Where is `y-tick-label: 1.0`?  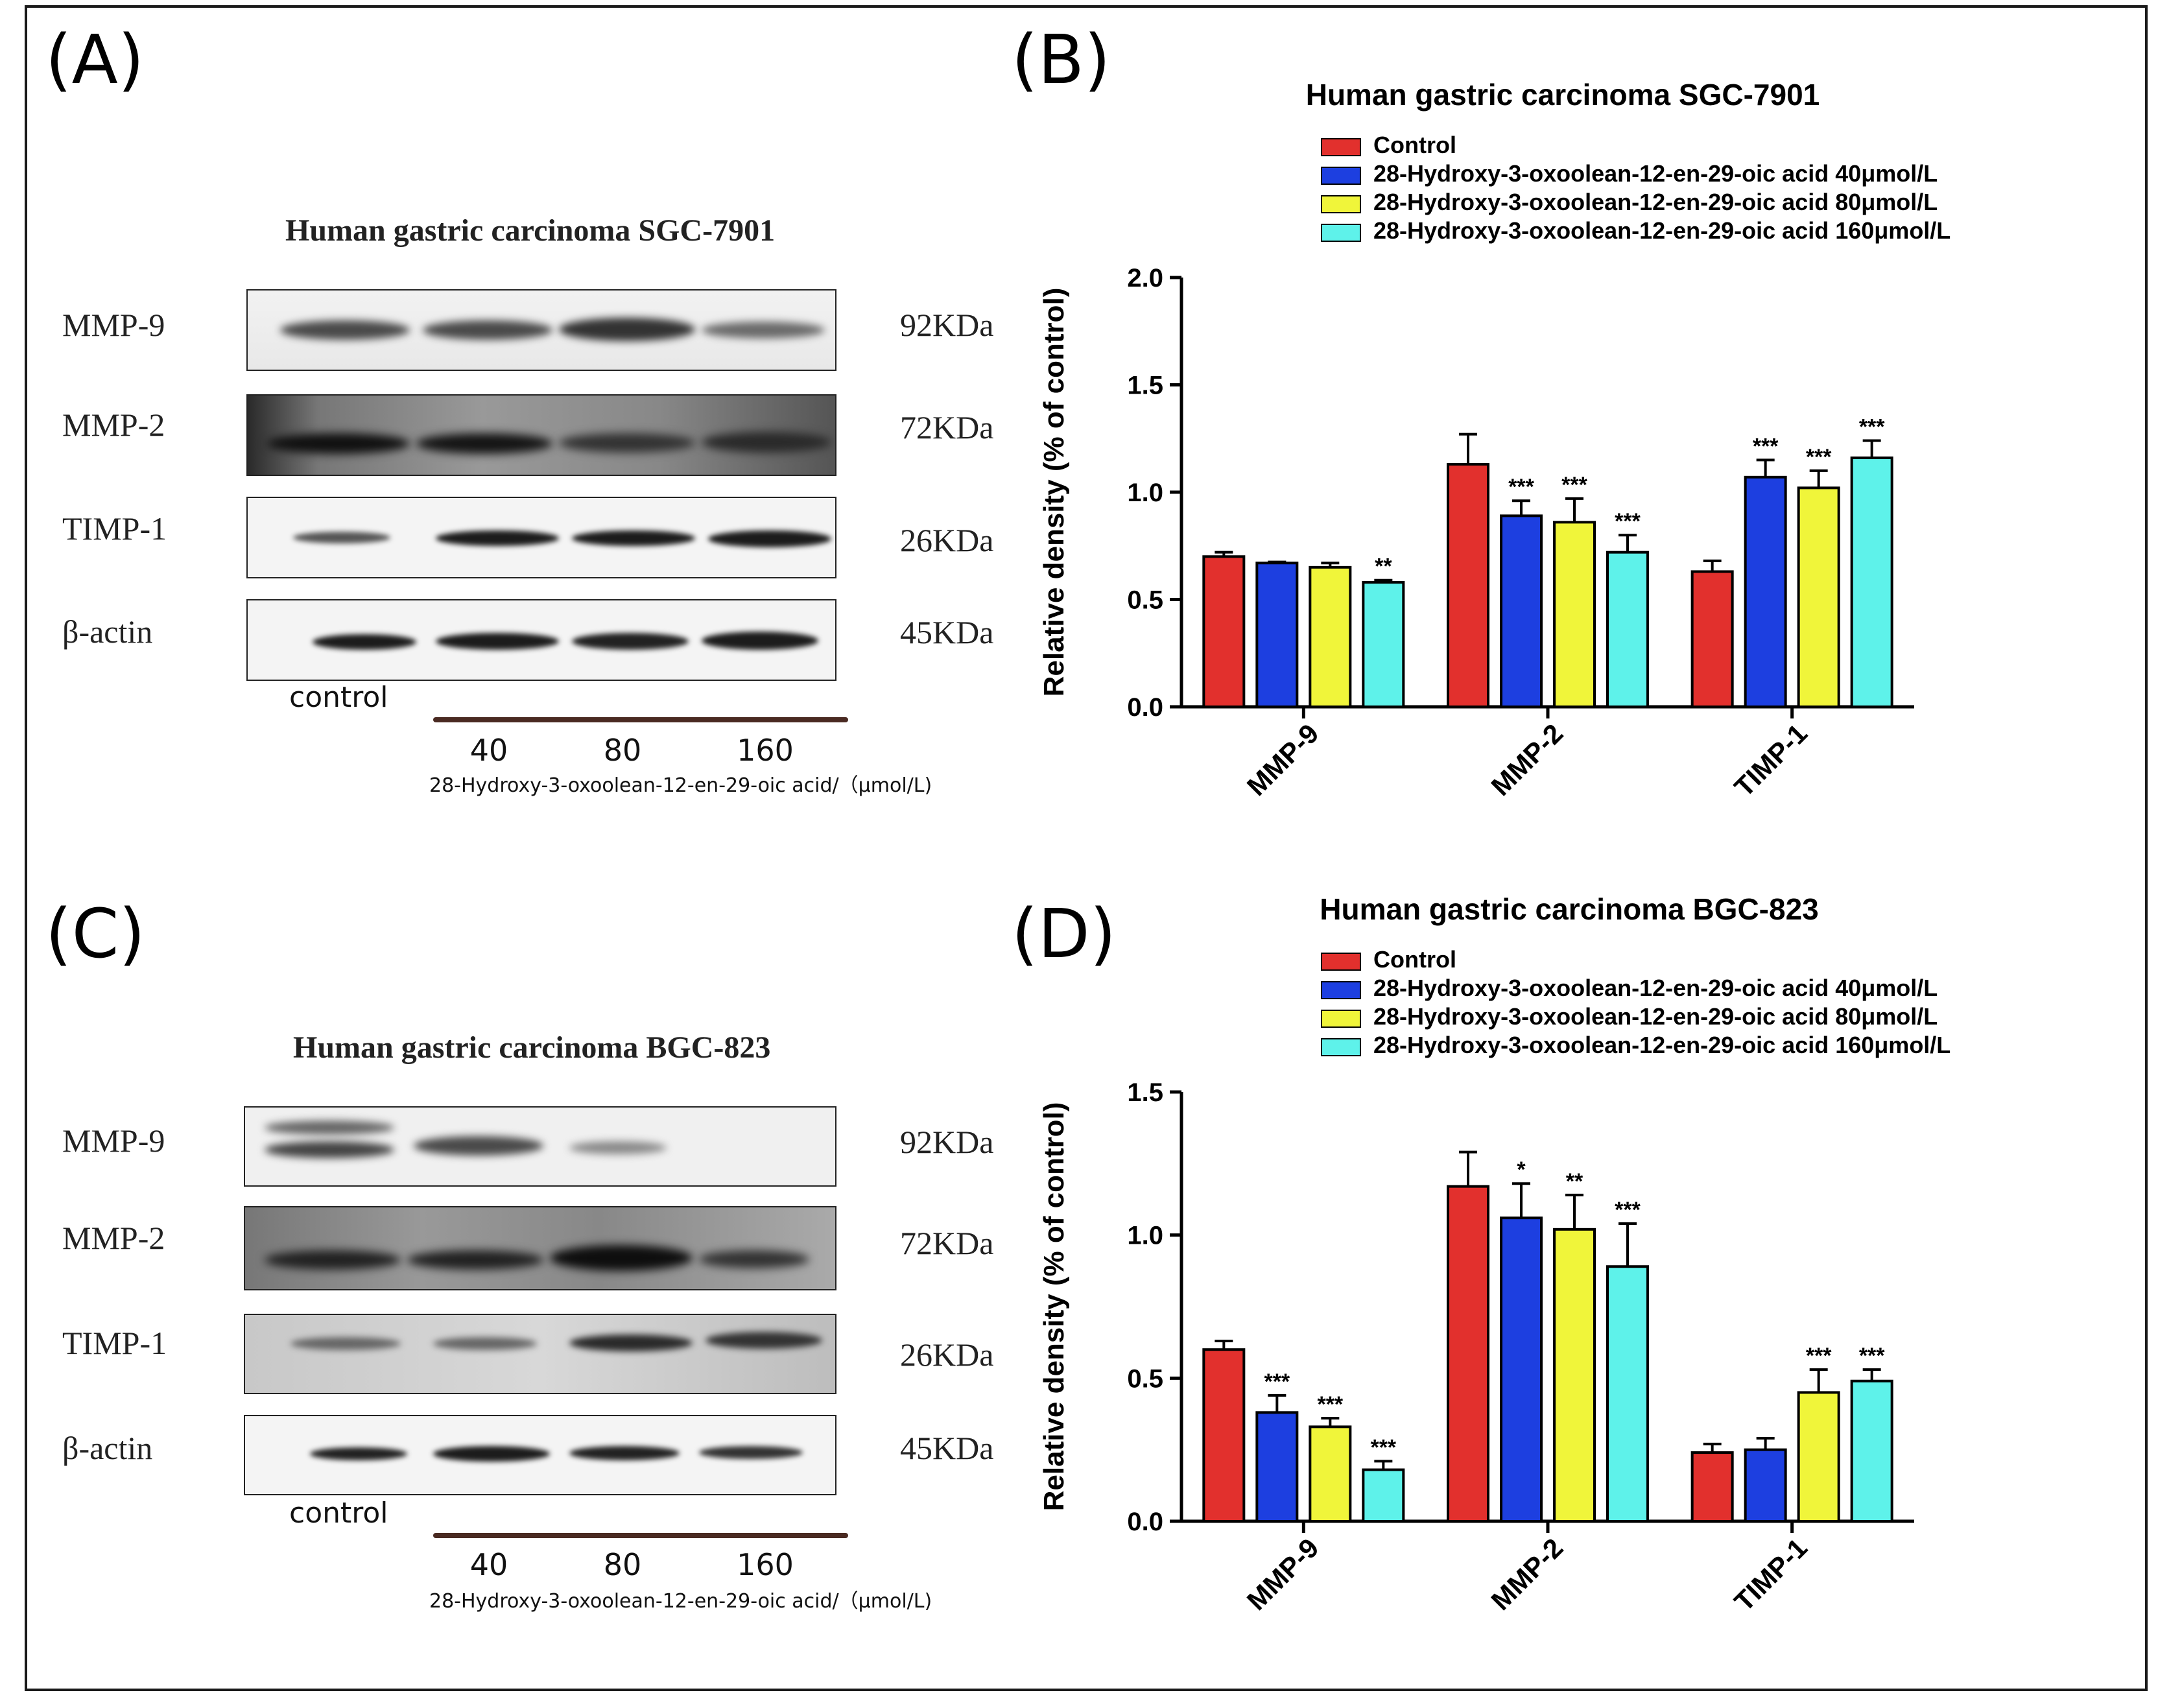 y-tick-label: 1.0 is located at coordinates (1145, 493).